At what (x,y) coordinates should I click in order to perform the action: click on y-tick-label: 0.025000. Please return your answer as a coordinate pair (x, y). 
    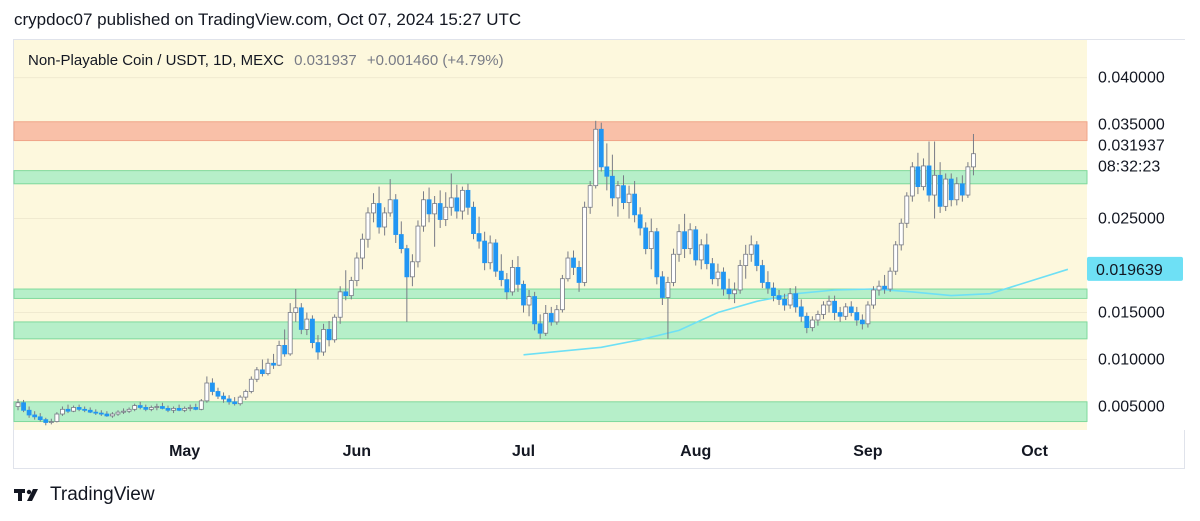
    Looking at the image, I should click on (1131, 219).